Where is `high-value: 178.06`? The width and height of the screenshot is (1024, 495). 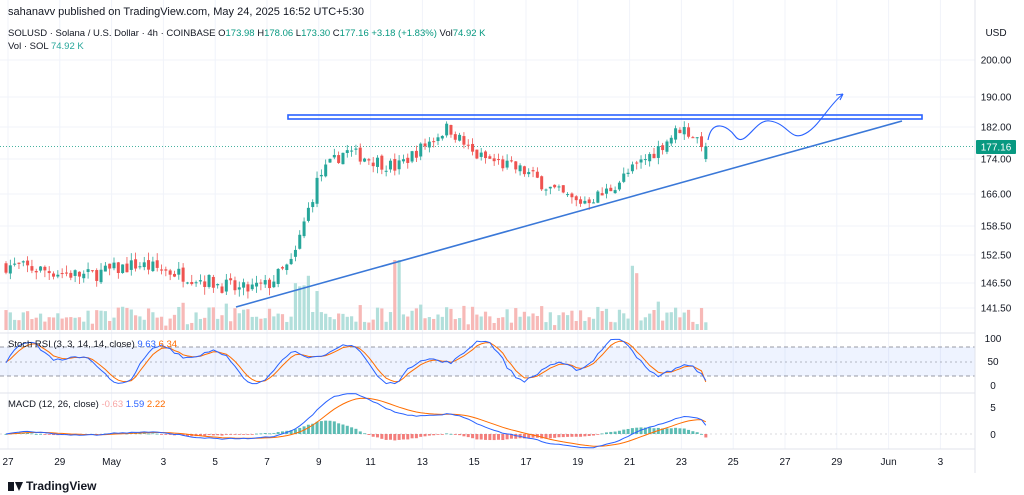
high-value: 178.06 is located at coordinates (279, 33).